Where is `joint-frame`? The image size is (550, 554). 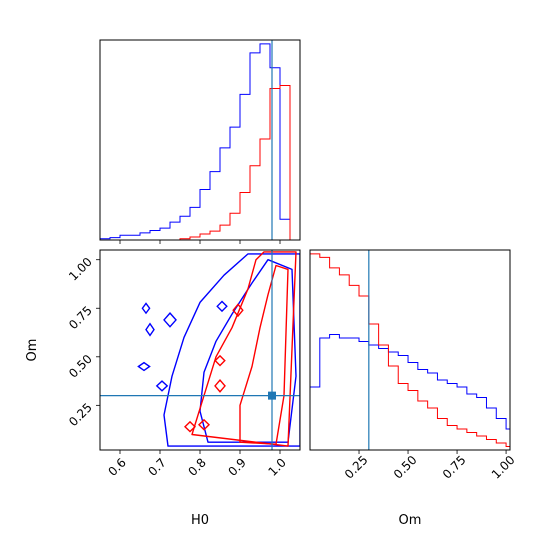
joint-frame is located at coordinates (200, 350).